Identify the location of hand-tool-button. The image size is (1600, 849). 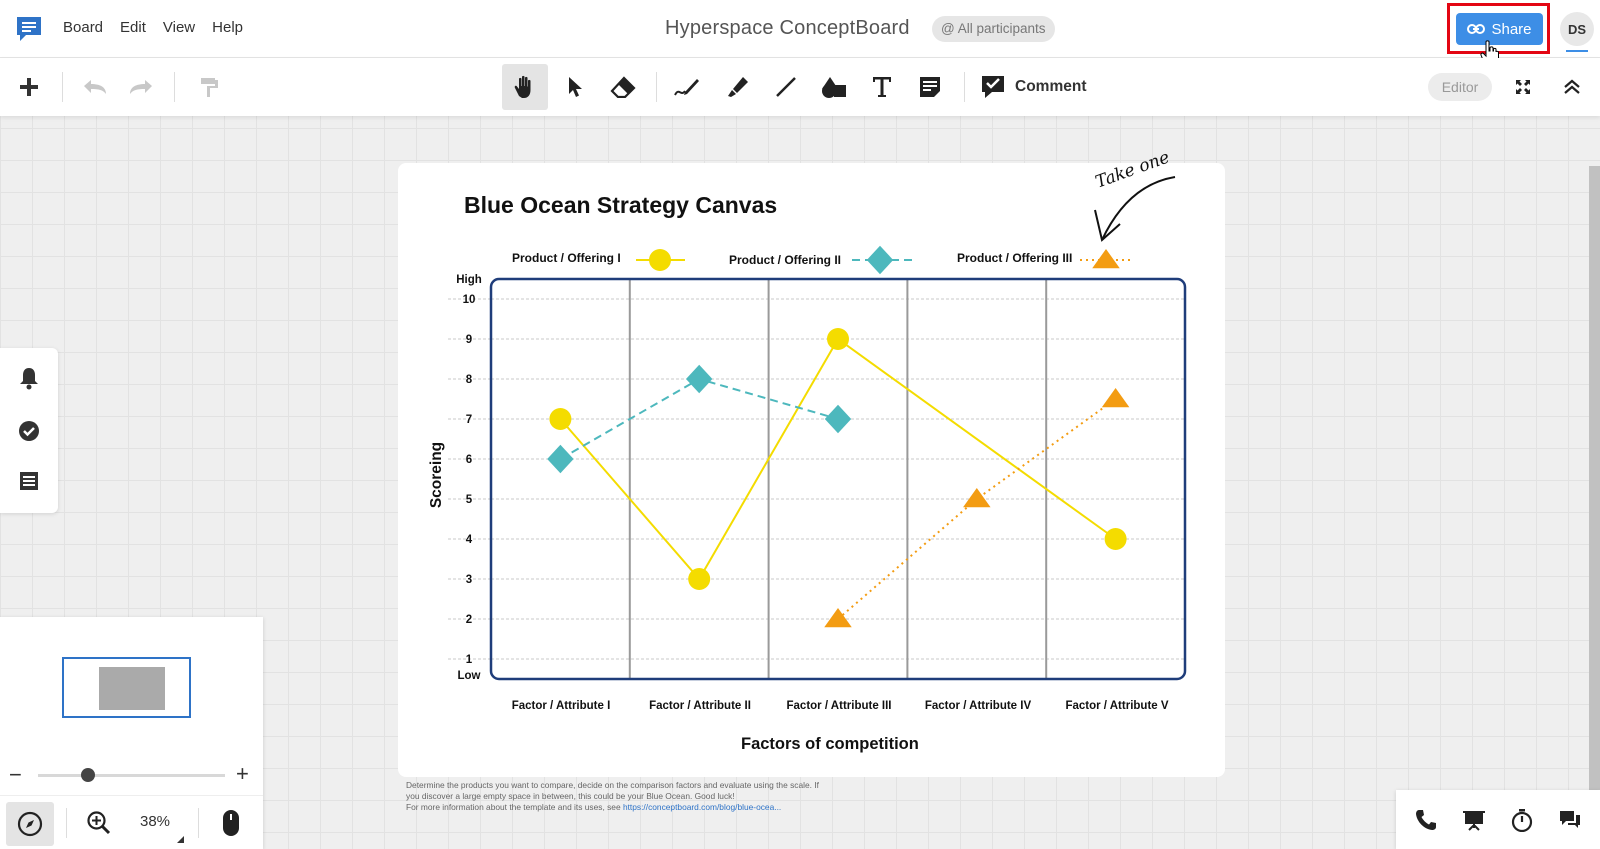
(525, 87).